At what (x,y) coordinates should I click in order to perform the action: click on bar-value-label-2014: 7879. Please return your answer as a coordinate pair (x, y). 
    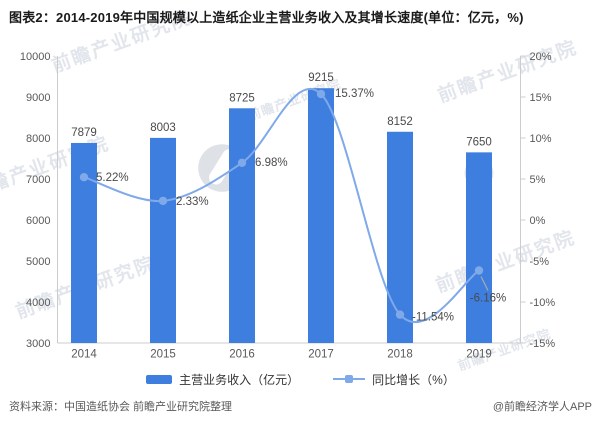
    Looking at the image, I should click on (84, 133).